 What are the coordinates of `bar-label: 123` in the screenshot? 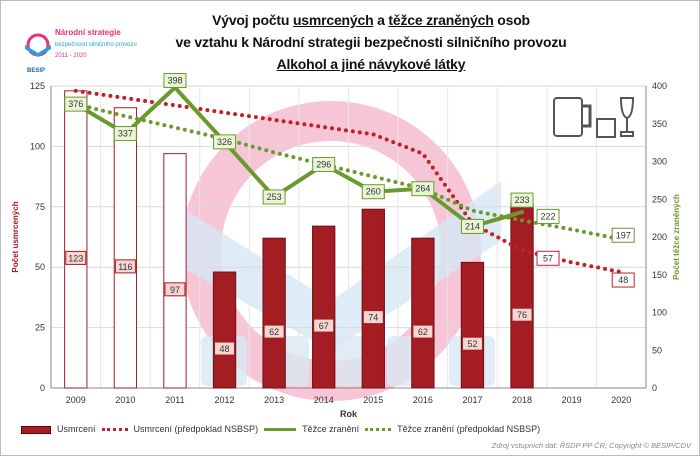 It's located at (75, 258).